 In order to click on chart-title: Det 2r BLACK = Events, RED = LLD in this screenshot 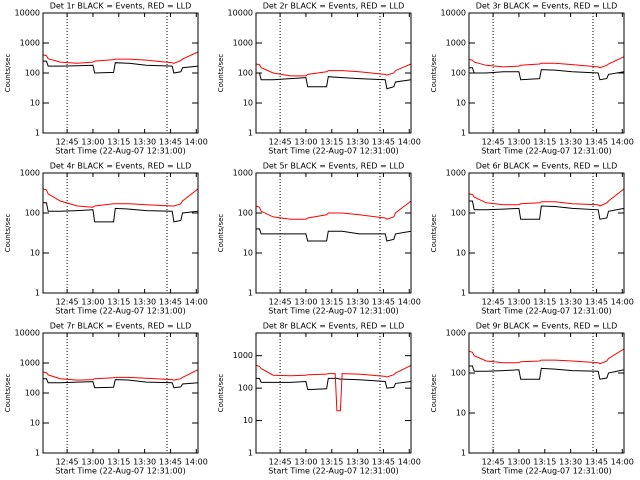, I will do `click(334, 6)`.